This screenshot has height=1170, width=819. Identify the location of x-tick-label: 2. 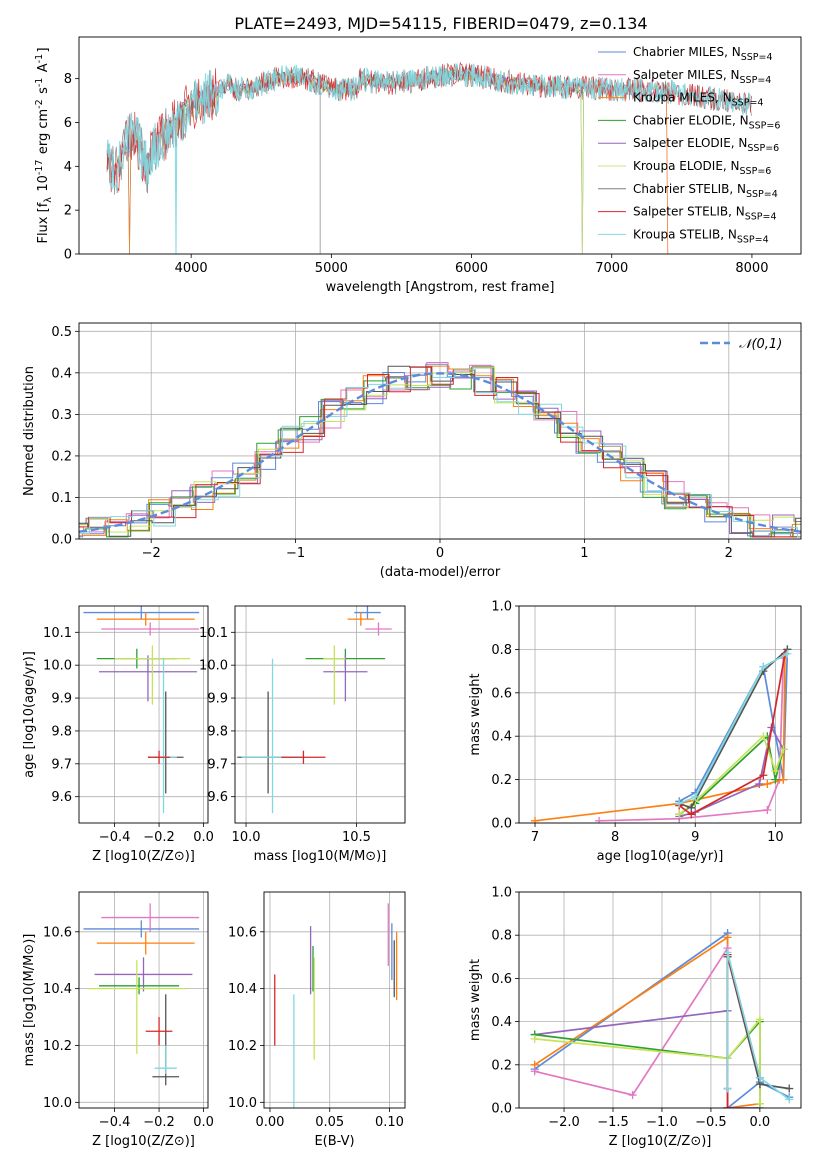
(729, 553).